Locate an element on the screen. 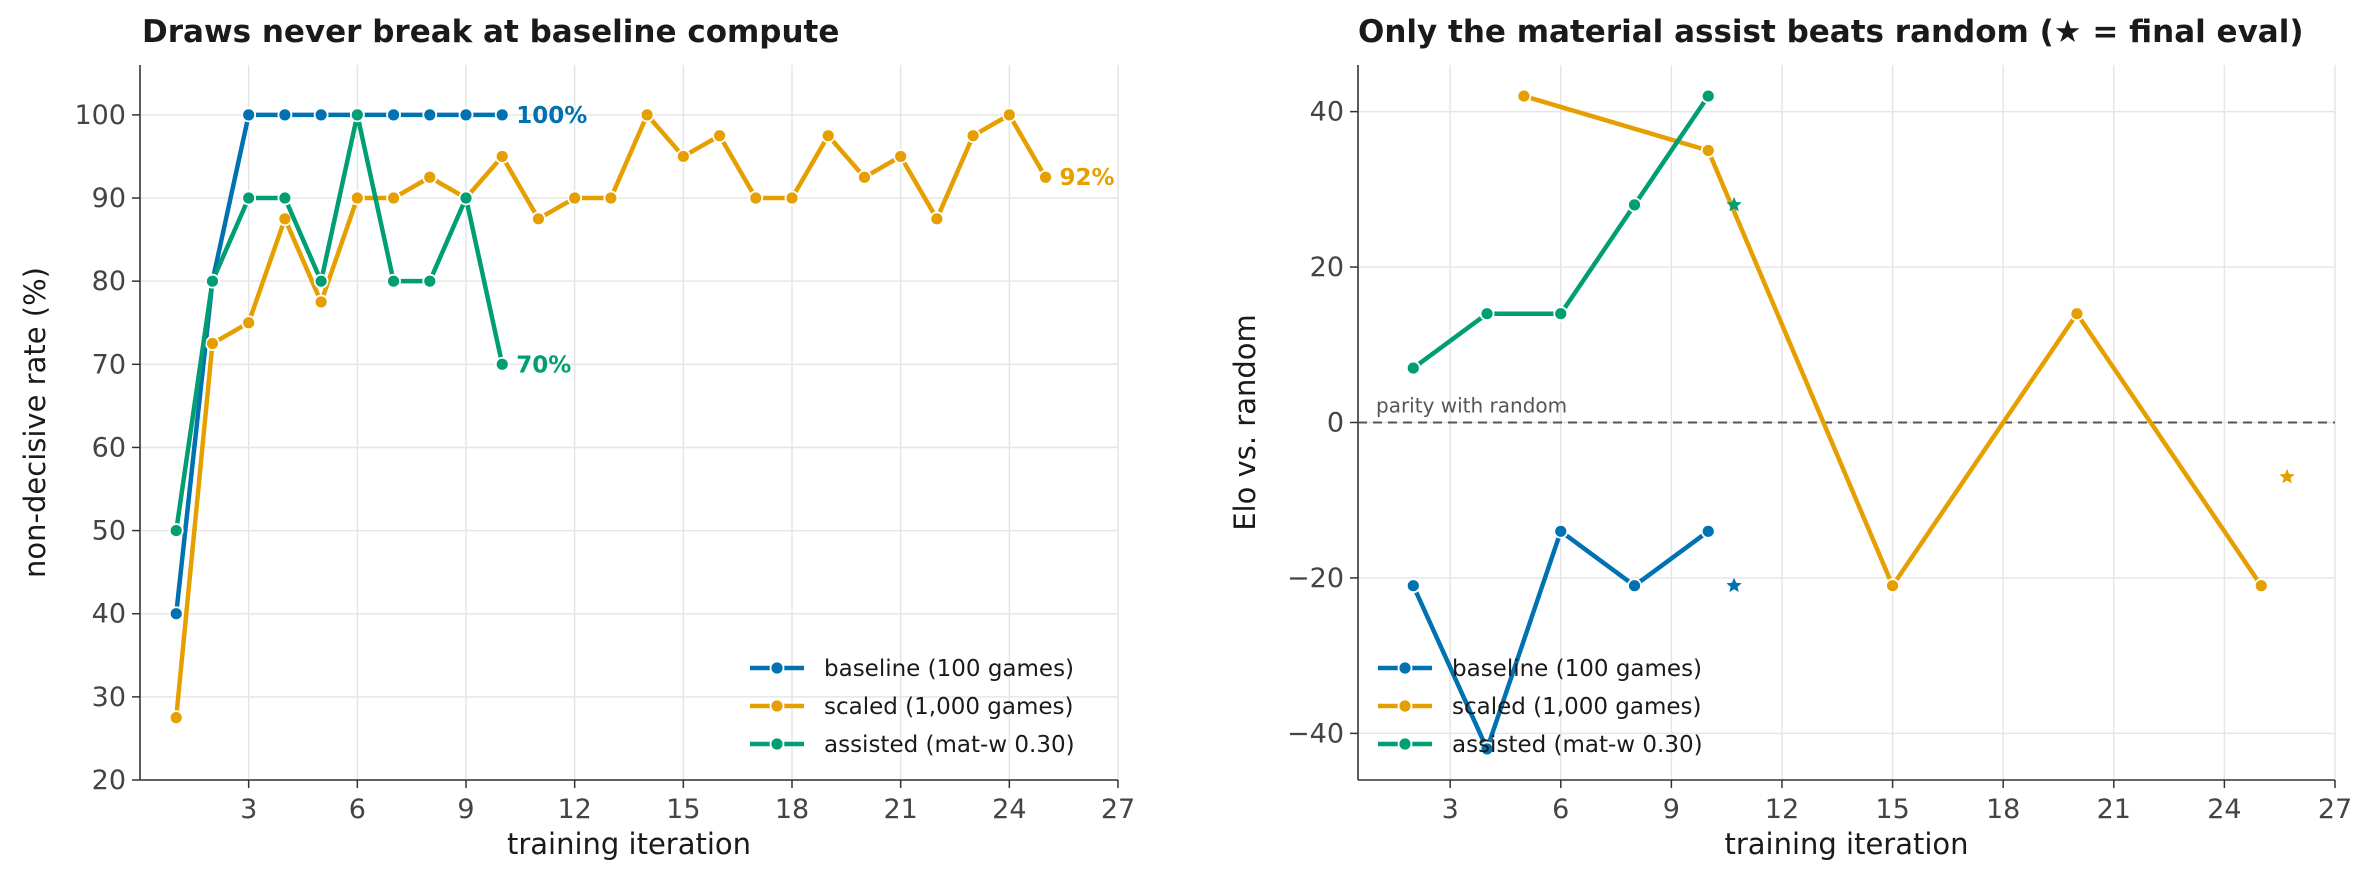 The height and width of the screenshot is (893, 2373). y-tick-label: 30 is located at coordinates (109, 697).